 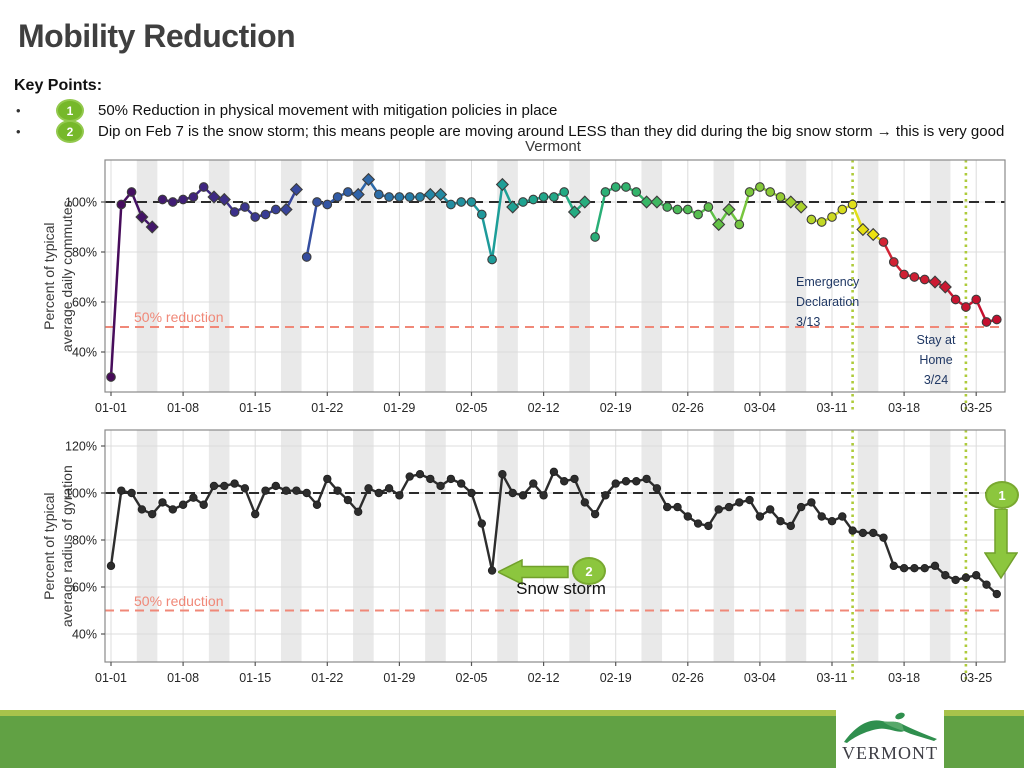 I want to click on reduction-label-commutes: 50% reduction, so click(x=179, y=317).